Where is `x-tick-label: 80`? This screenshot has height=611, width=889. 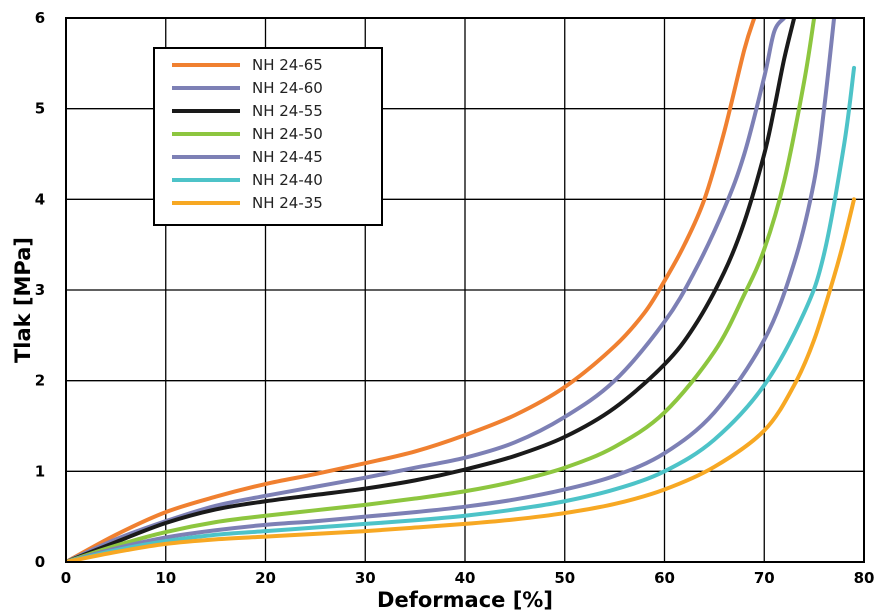 x-tick-label: 80 is located at coordinates (864, 578).